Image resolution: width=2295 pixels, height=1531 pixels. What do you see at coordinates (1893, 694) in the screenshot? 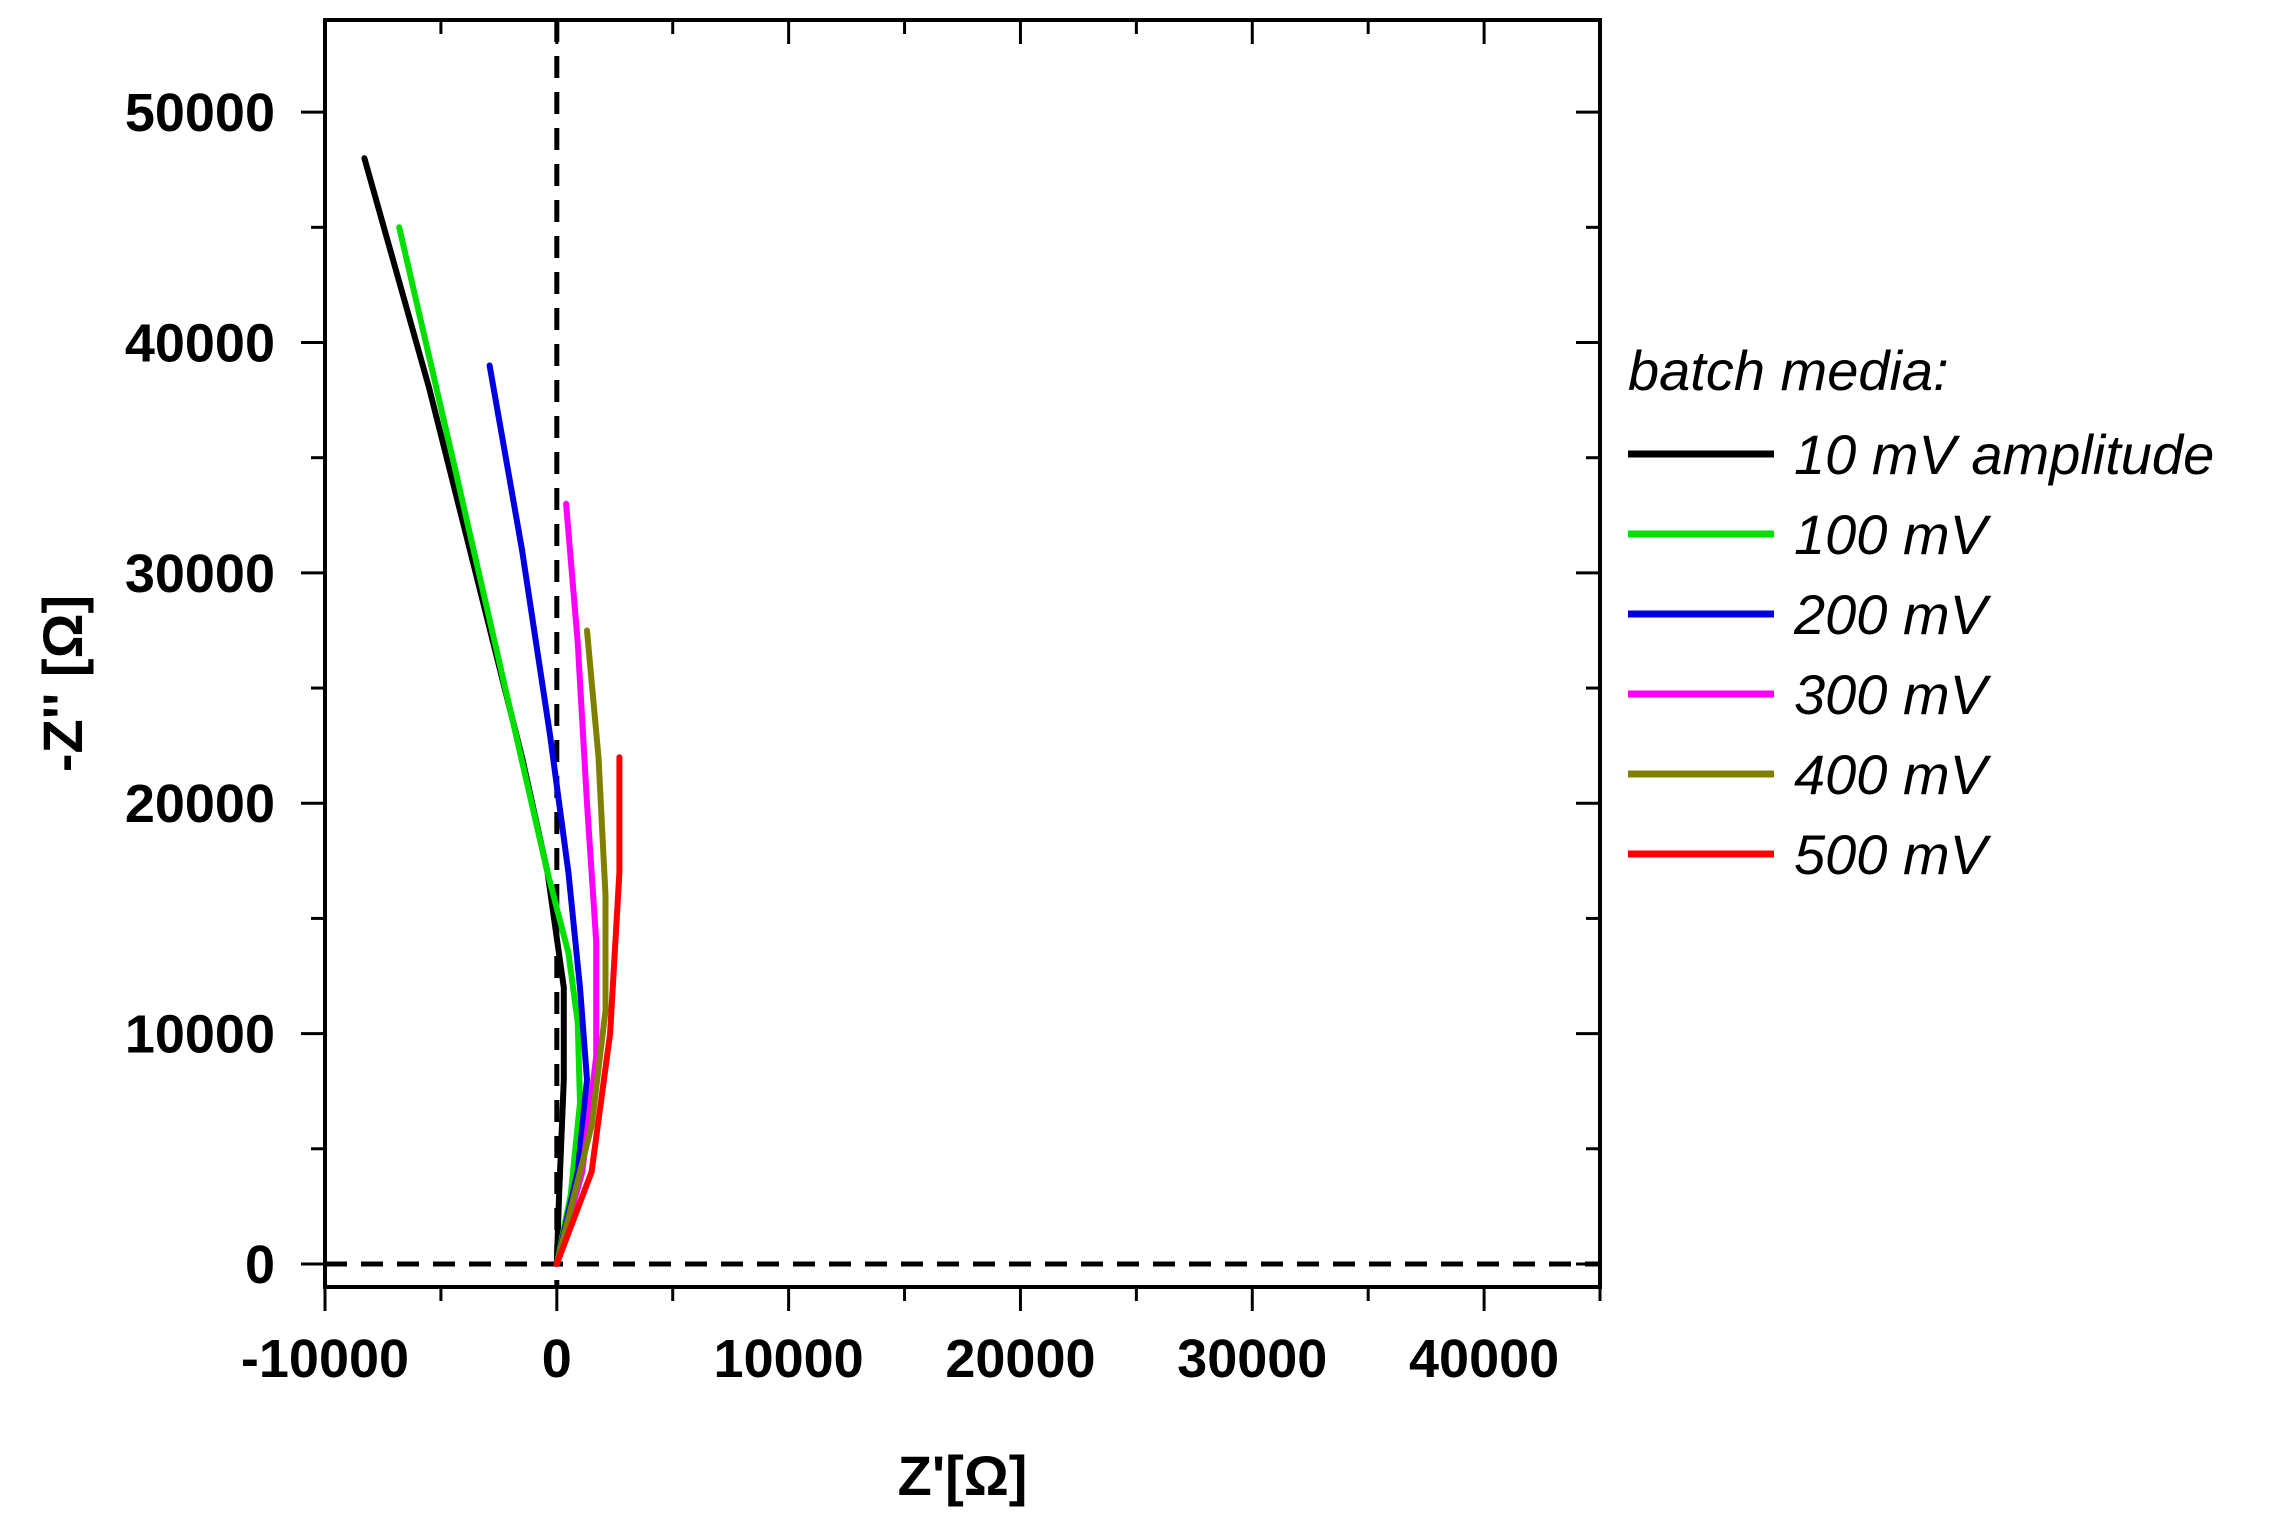
I see `legend-label: 300 mV` at bounding box center [1893, 694].